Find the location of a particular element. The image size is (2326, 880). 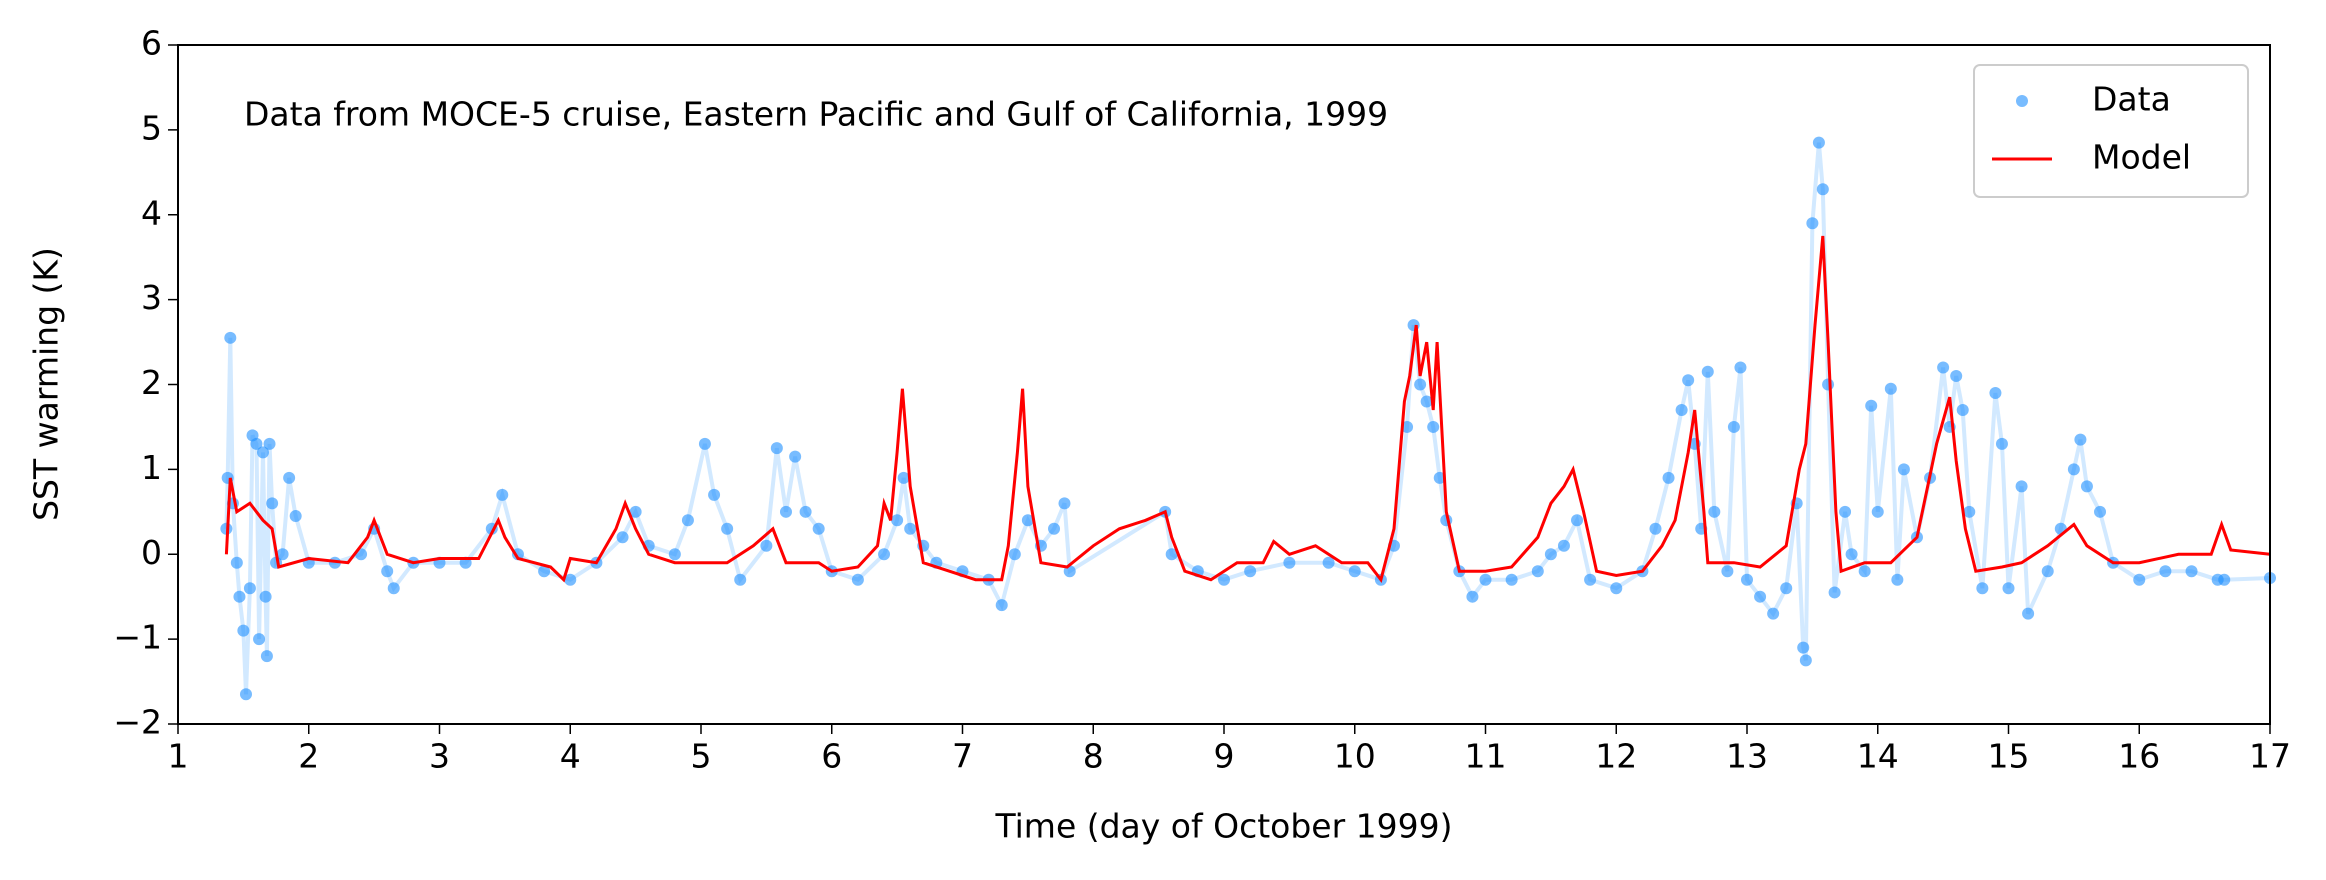

y-axis-label: SST warming (K) is located at coordinates (46, 384).